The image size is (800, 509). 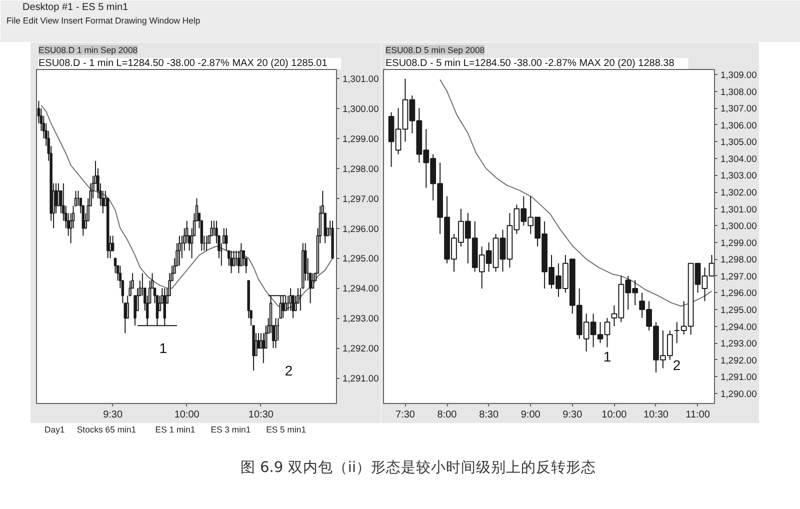 What do you see at coordinates (738, 142) in the screenshot?
I see `y-tick-label: 1,305.00` at bounding box center [738, 142].